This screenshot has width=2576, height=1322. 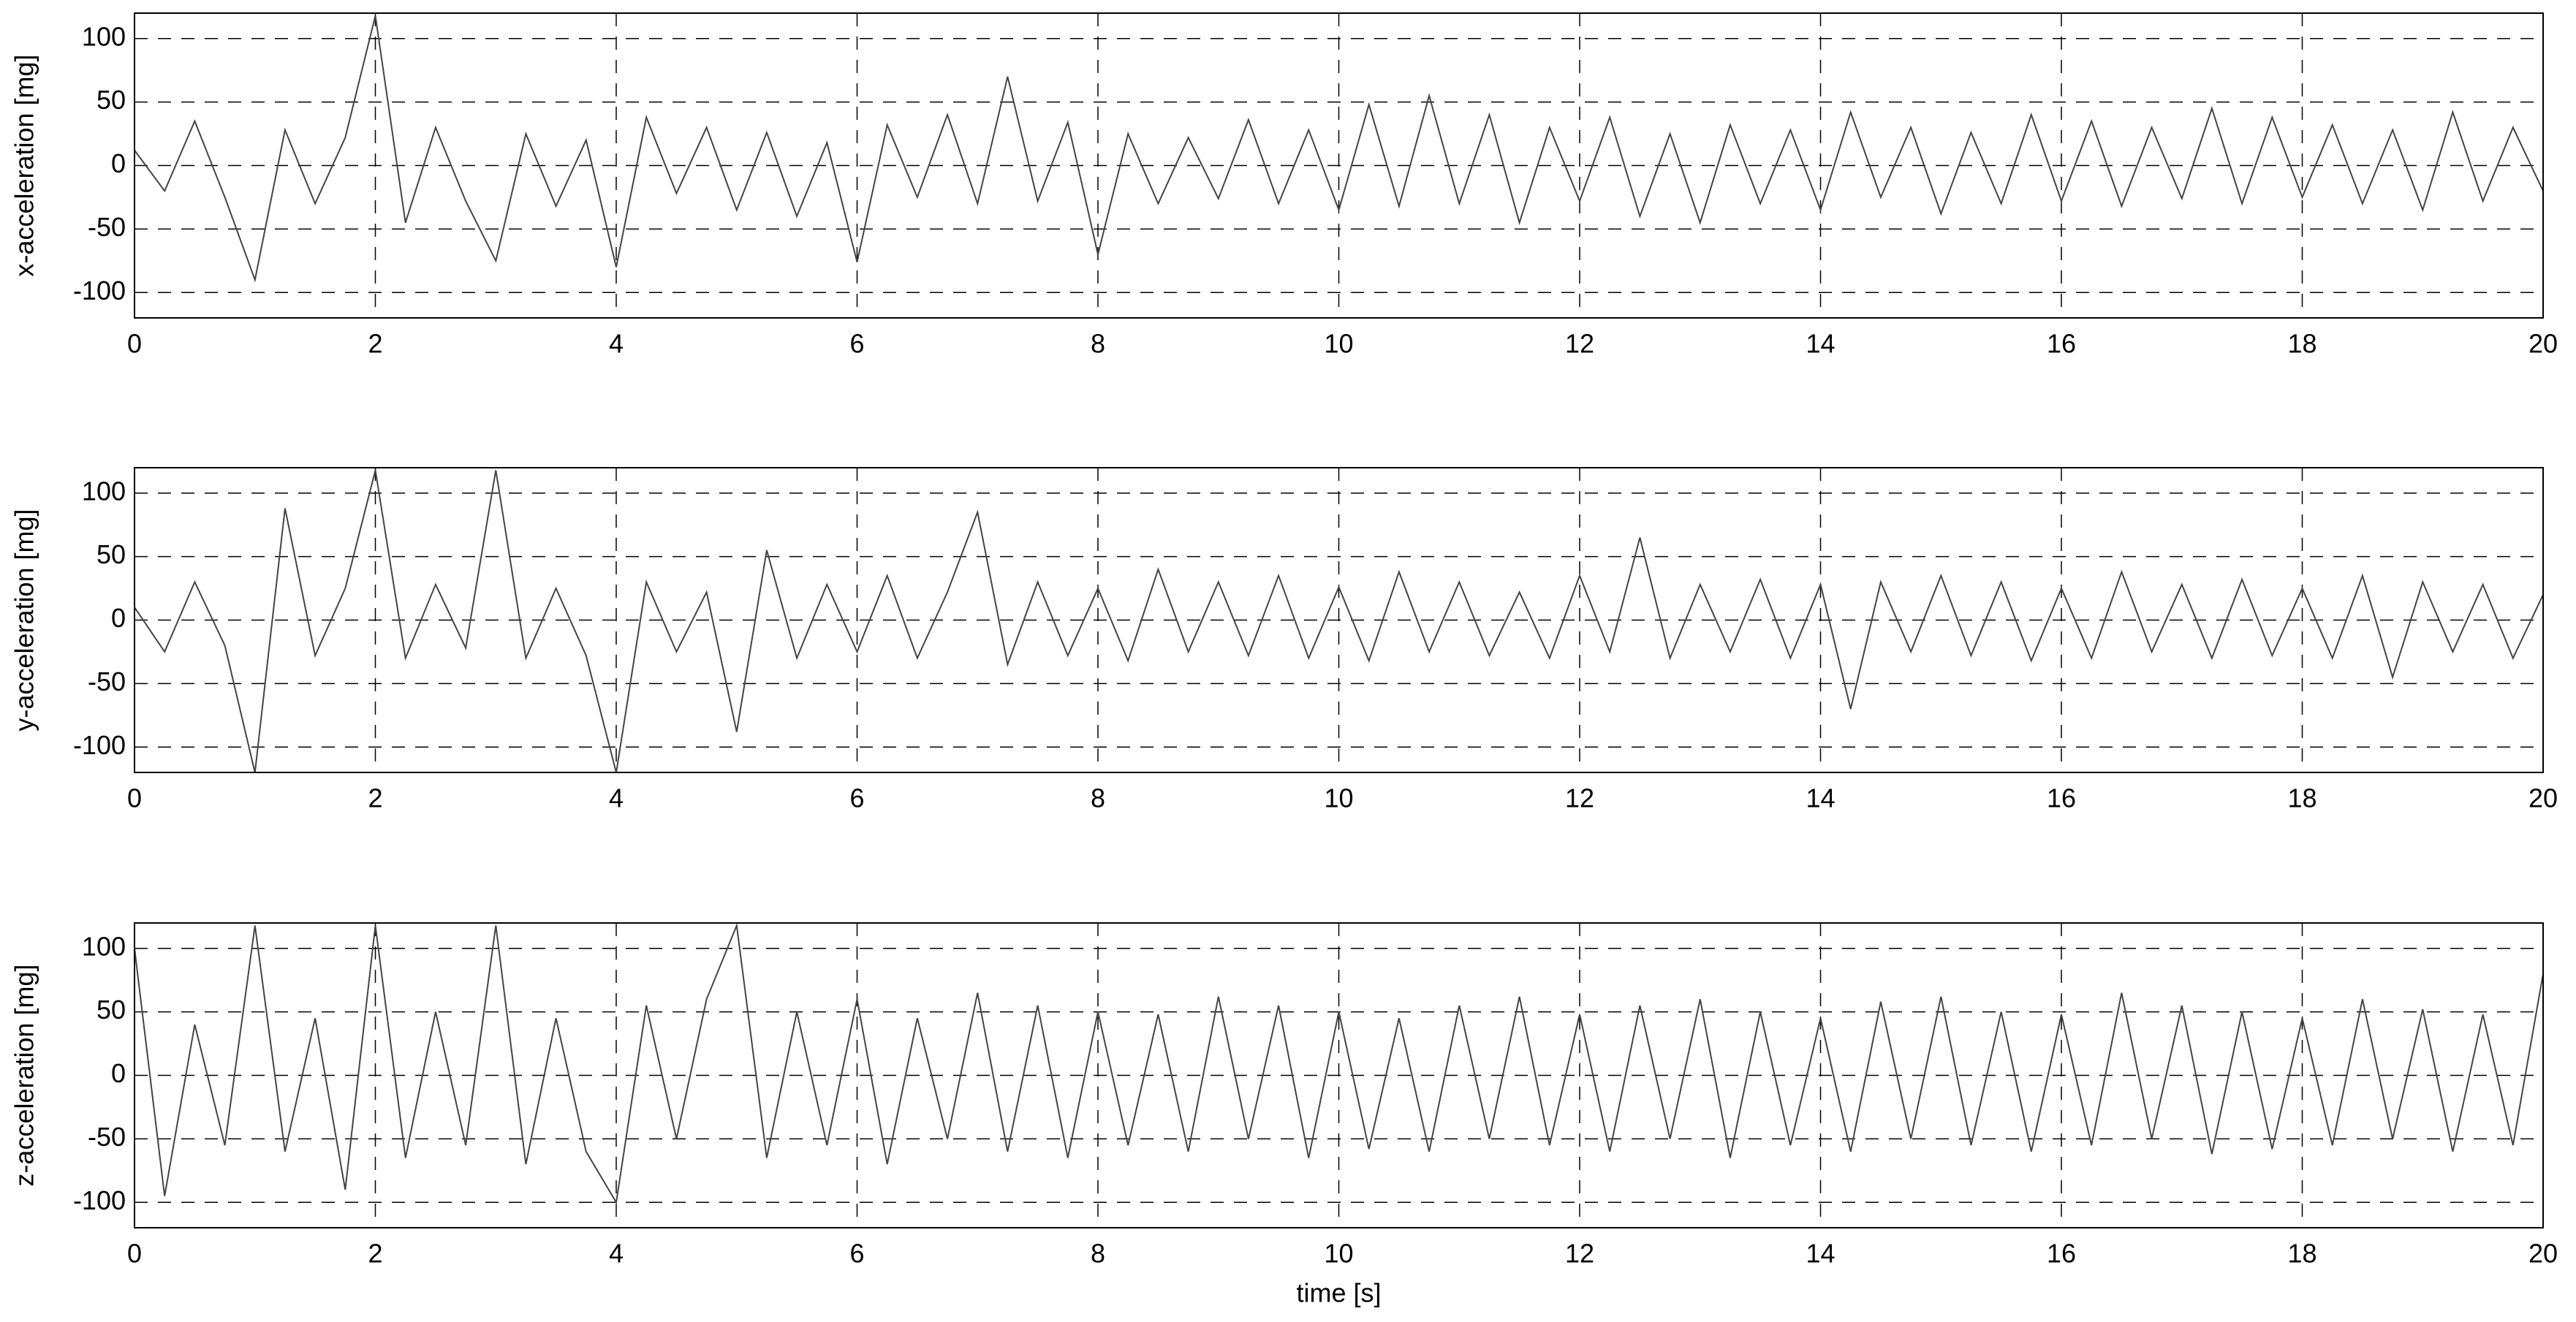 I want to click on y-axis-label: x-acceleration [mg], so click(x=24, y=165).